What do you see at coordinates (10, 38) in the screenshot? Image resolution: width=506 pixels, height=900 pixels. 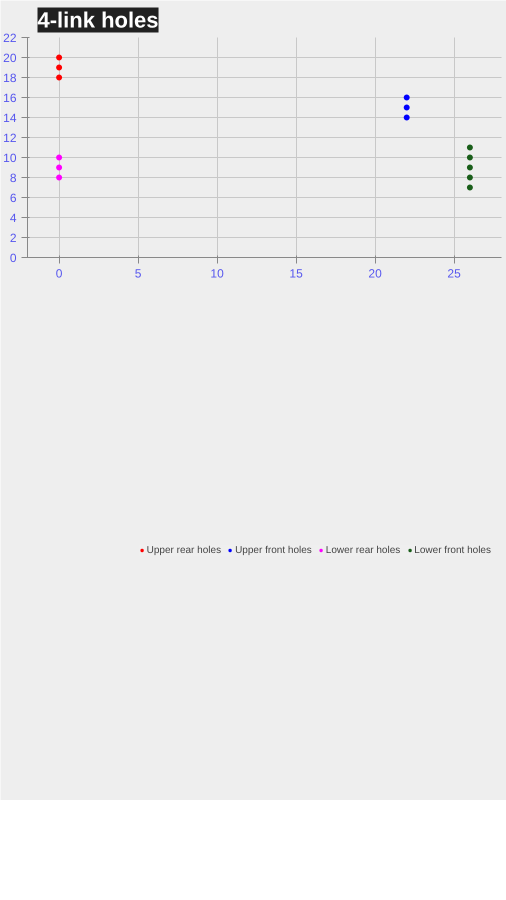 I see `y-tick-label: 22` at bounding box center [10, 38].